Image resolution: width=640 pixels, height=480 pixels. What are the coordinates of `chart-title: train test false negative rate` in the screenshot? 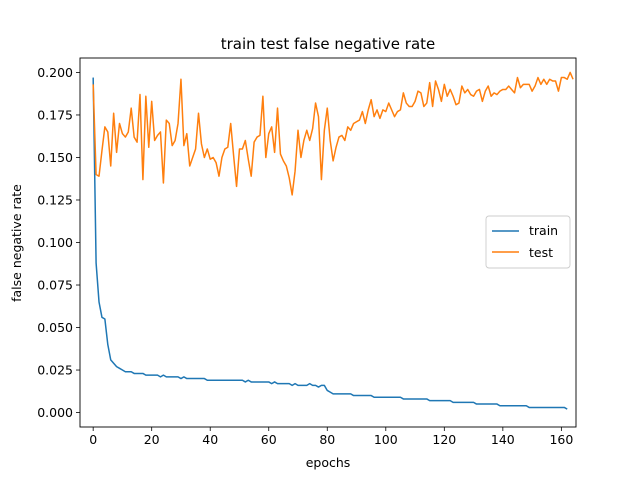 It's located at (328, 44).